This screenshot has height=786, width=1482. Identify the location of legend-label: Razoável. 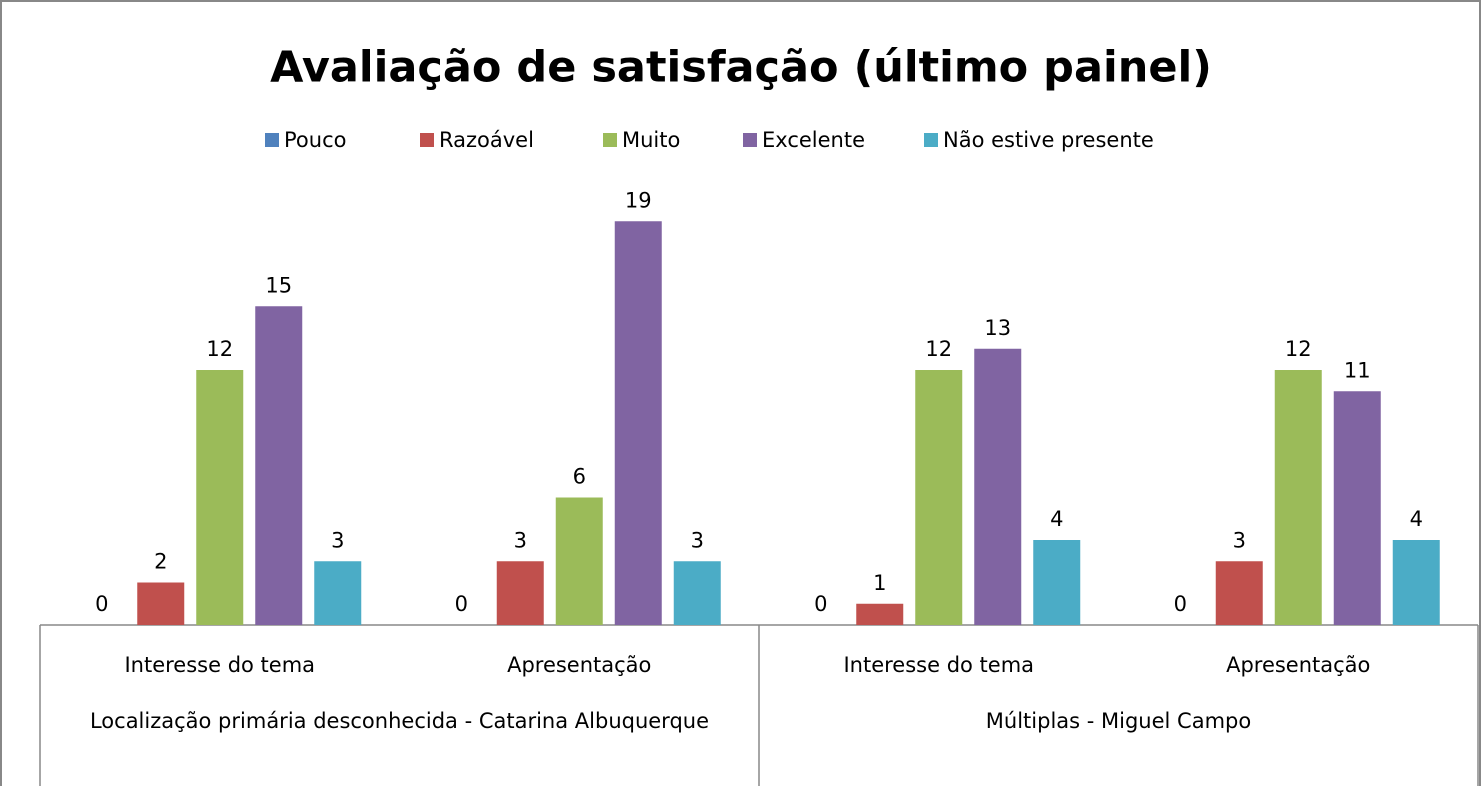
(486, 140).